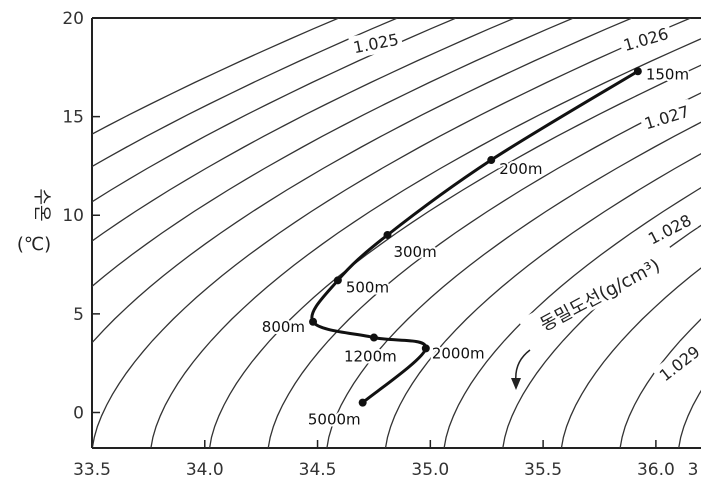 The height and width of the screenshot is (487, 701). I want to click on depth-label: 300m, so click(414, 252).